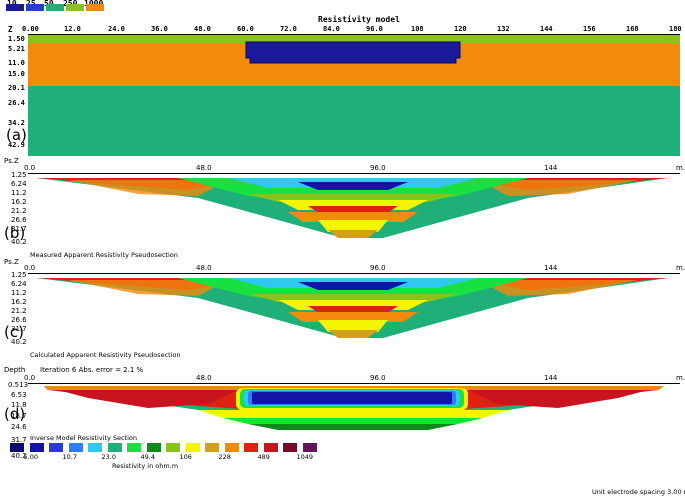 The width and height of the screenshot is (685, 496). What do you see at coordinates (11, 262) in the screenshot?
I see `panel-c-axis-label: Ps.Z` at bounding box center [11, 262].